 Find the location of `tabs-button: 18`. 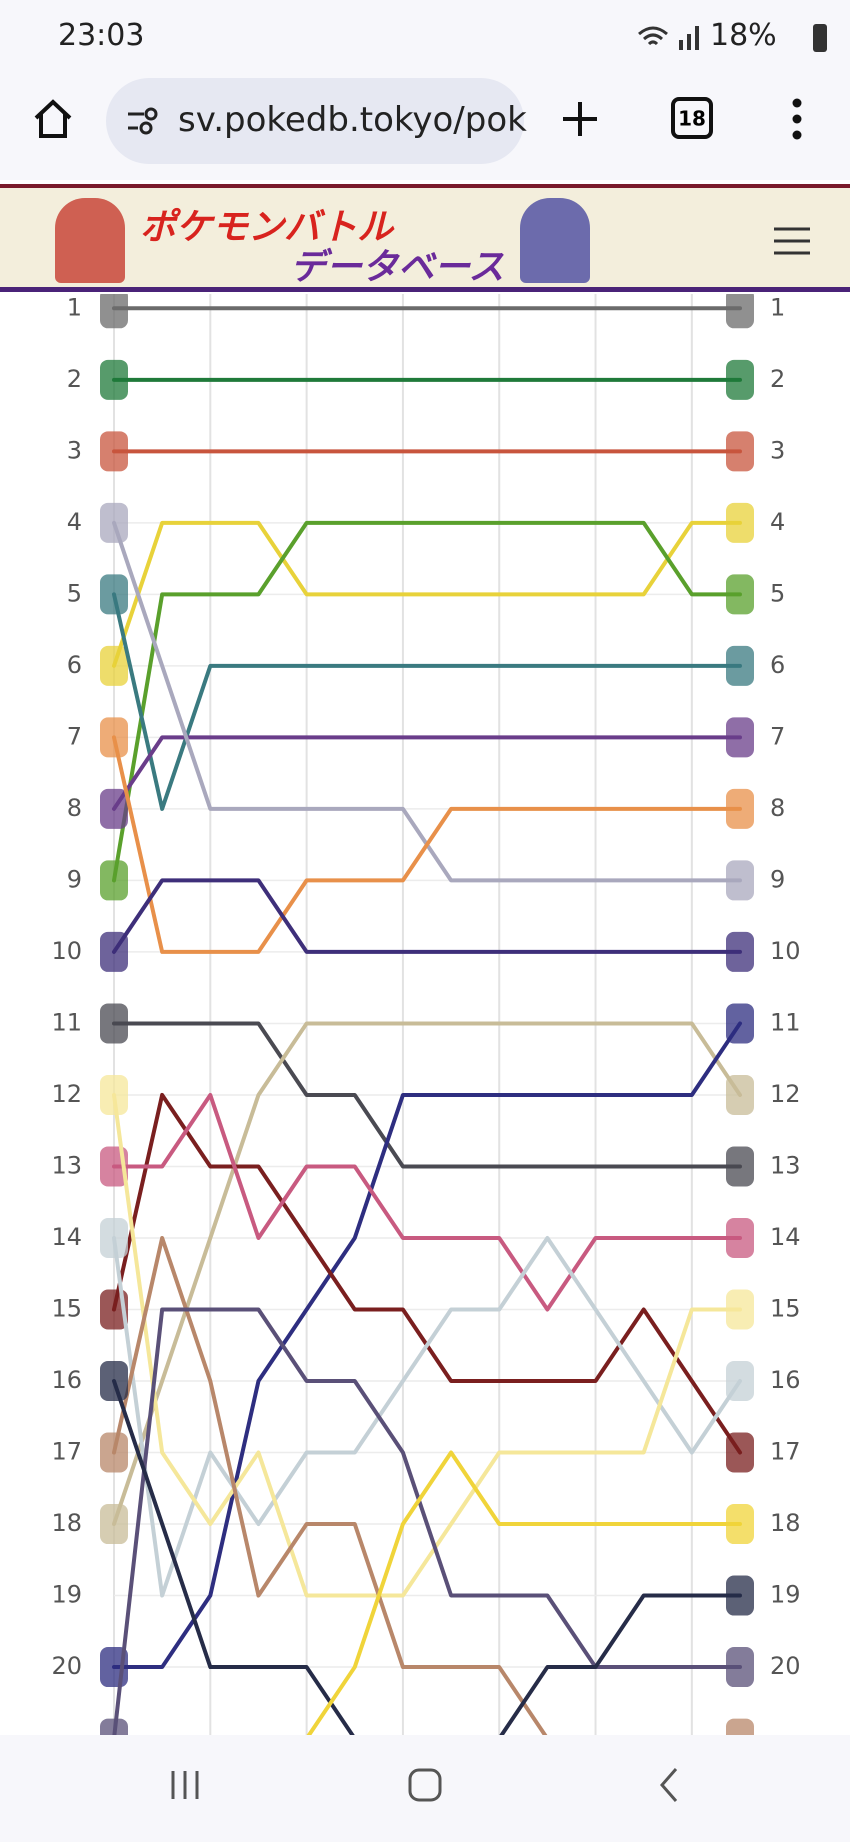

tabs-button: 18 is located at coordinates (693, 119).